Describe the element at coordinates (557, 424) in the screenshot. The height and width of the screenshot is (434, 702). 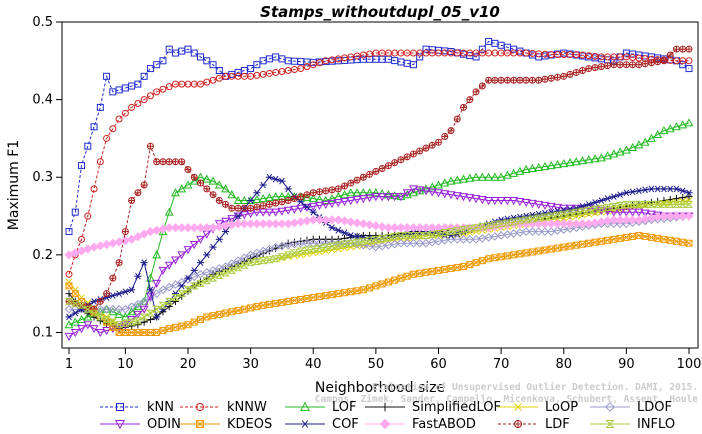
I see `legend-label-10: LDF` at that location.